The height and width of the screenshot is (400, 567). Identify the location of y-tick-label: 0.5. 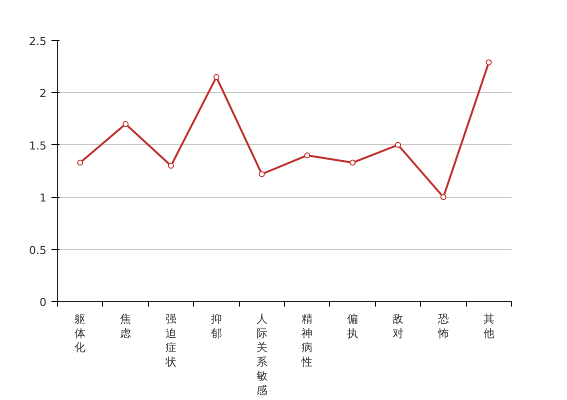
(38, 250).